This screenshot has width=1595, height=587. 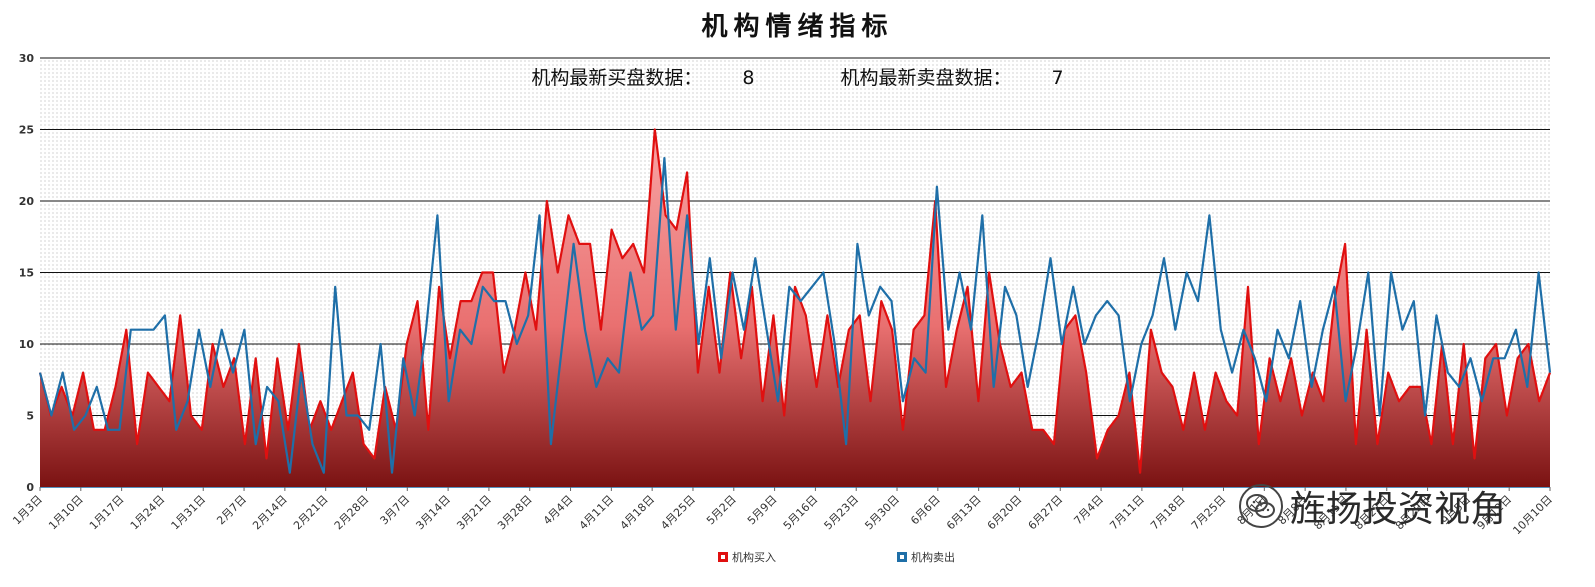 I want to click on watermark-text: 旌扬投资视角, so click(x=1398, y=509).